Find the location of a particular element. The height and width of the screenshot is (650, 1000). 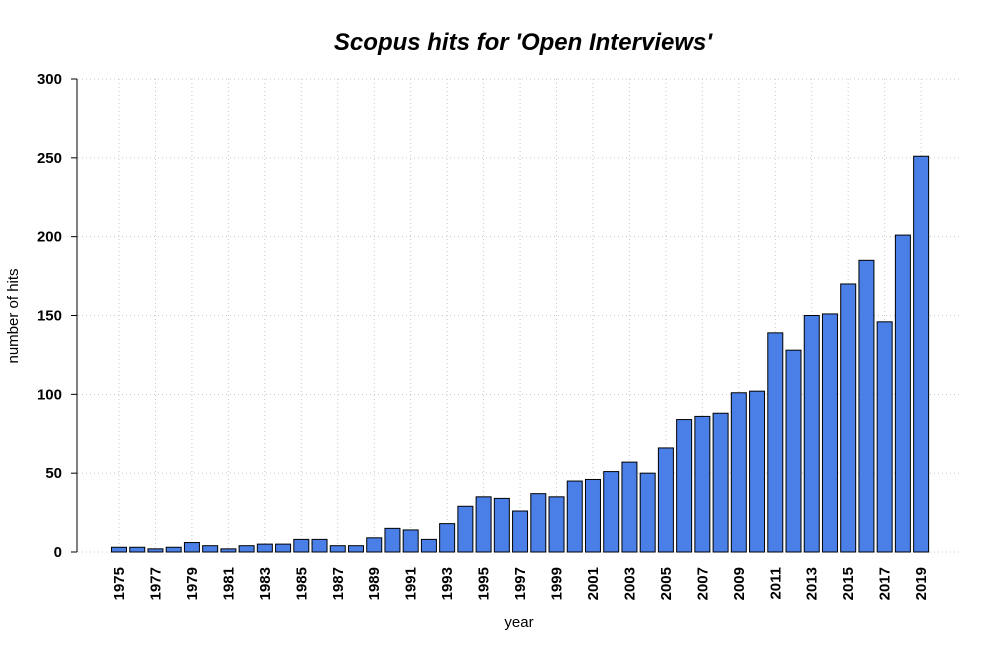

y-axis-label: number of hits is located at coordinates (13, 315).